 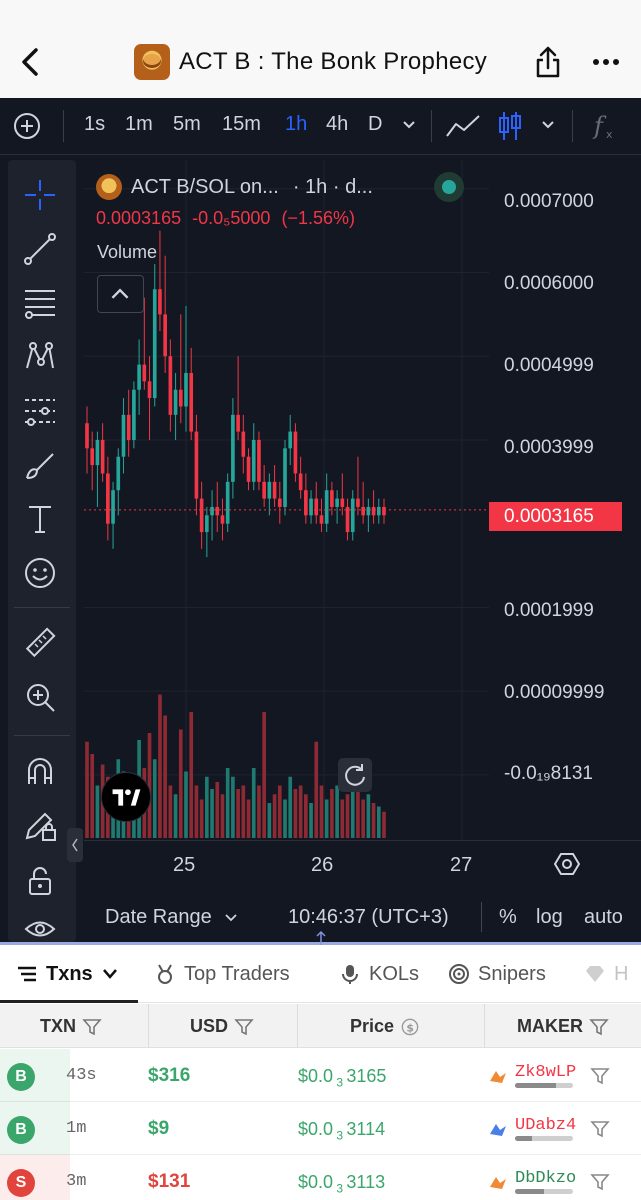 What do you see at coordinates (546, 1072) in the screenshot?
I see `maker-address: Zk8wLP` at bounding box center [546, 1072].